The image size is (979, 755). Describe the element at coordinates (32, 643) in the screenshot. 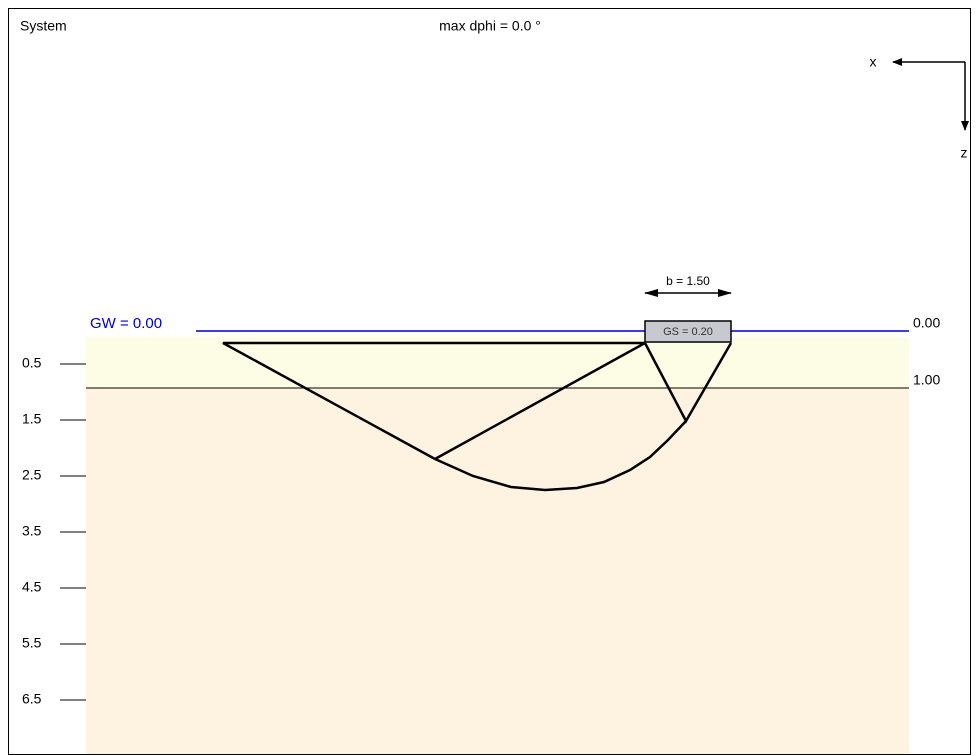

I see `depth-label: 5.5` at that location.